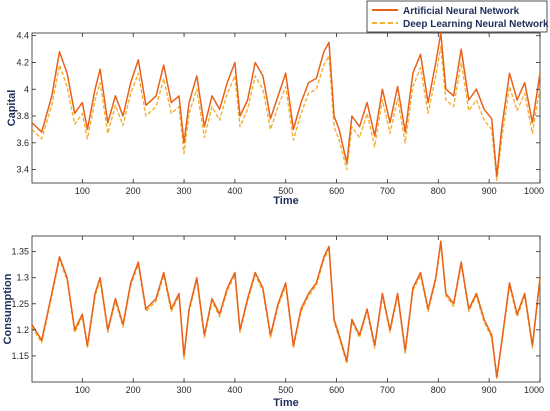  Describe the element at coordinates (184, 390) in the screenshot. I see `consumption-x-tick-label: 300` at that location.